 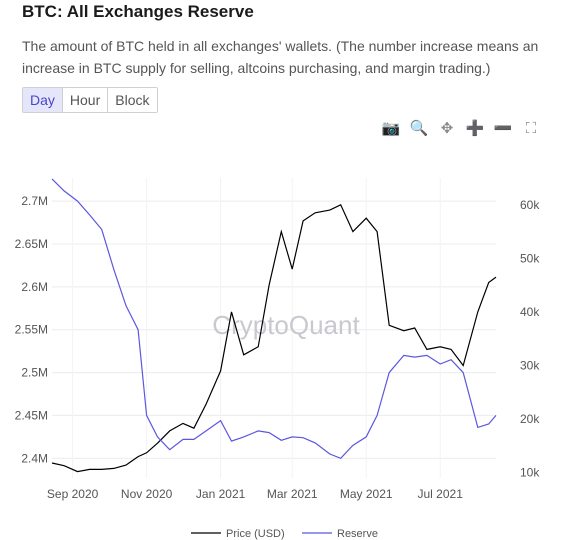 I want to click on y-right-tick-label: 50k, so click(x=530, y=258).